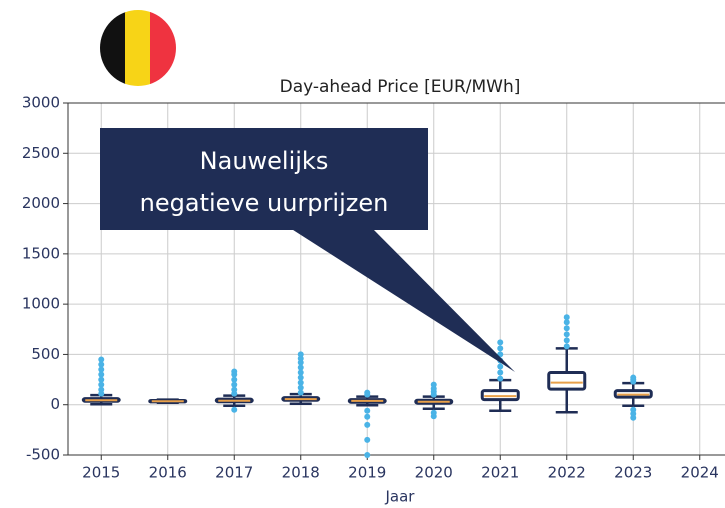 The width and height of the screenshot is (725, 508). I want to click on x-tick-label: 2017, so click(234, 473).